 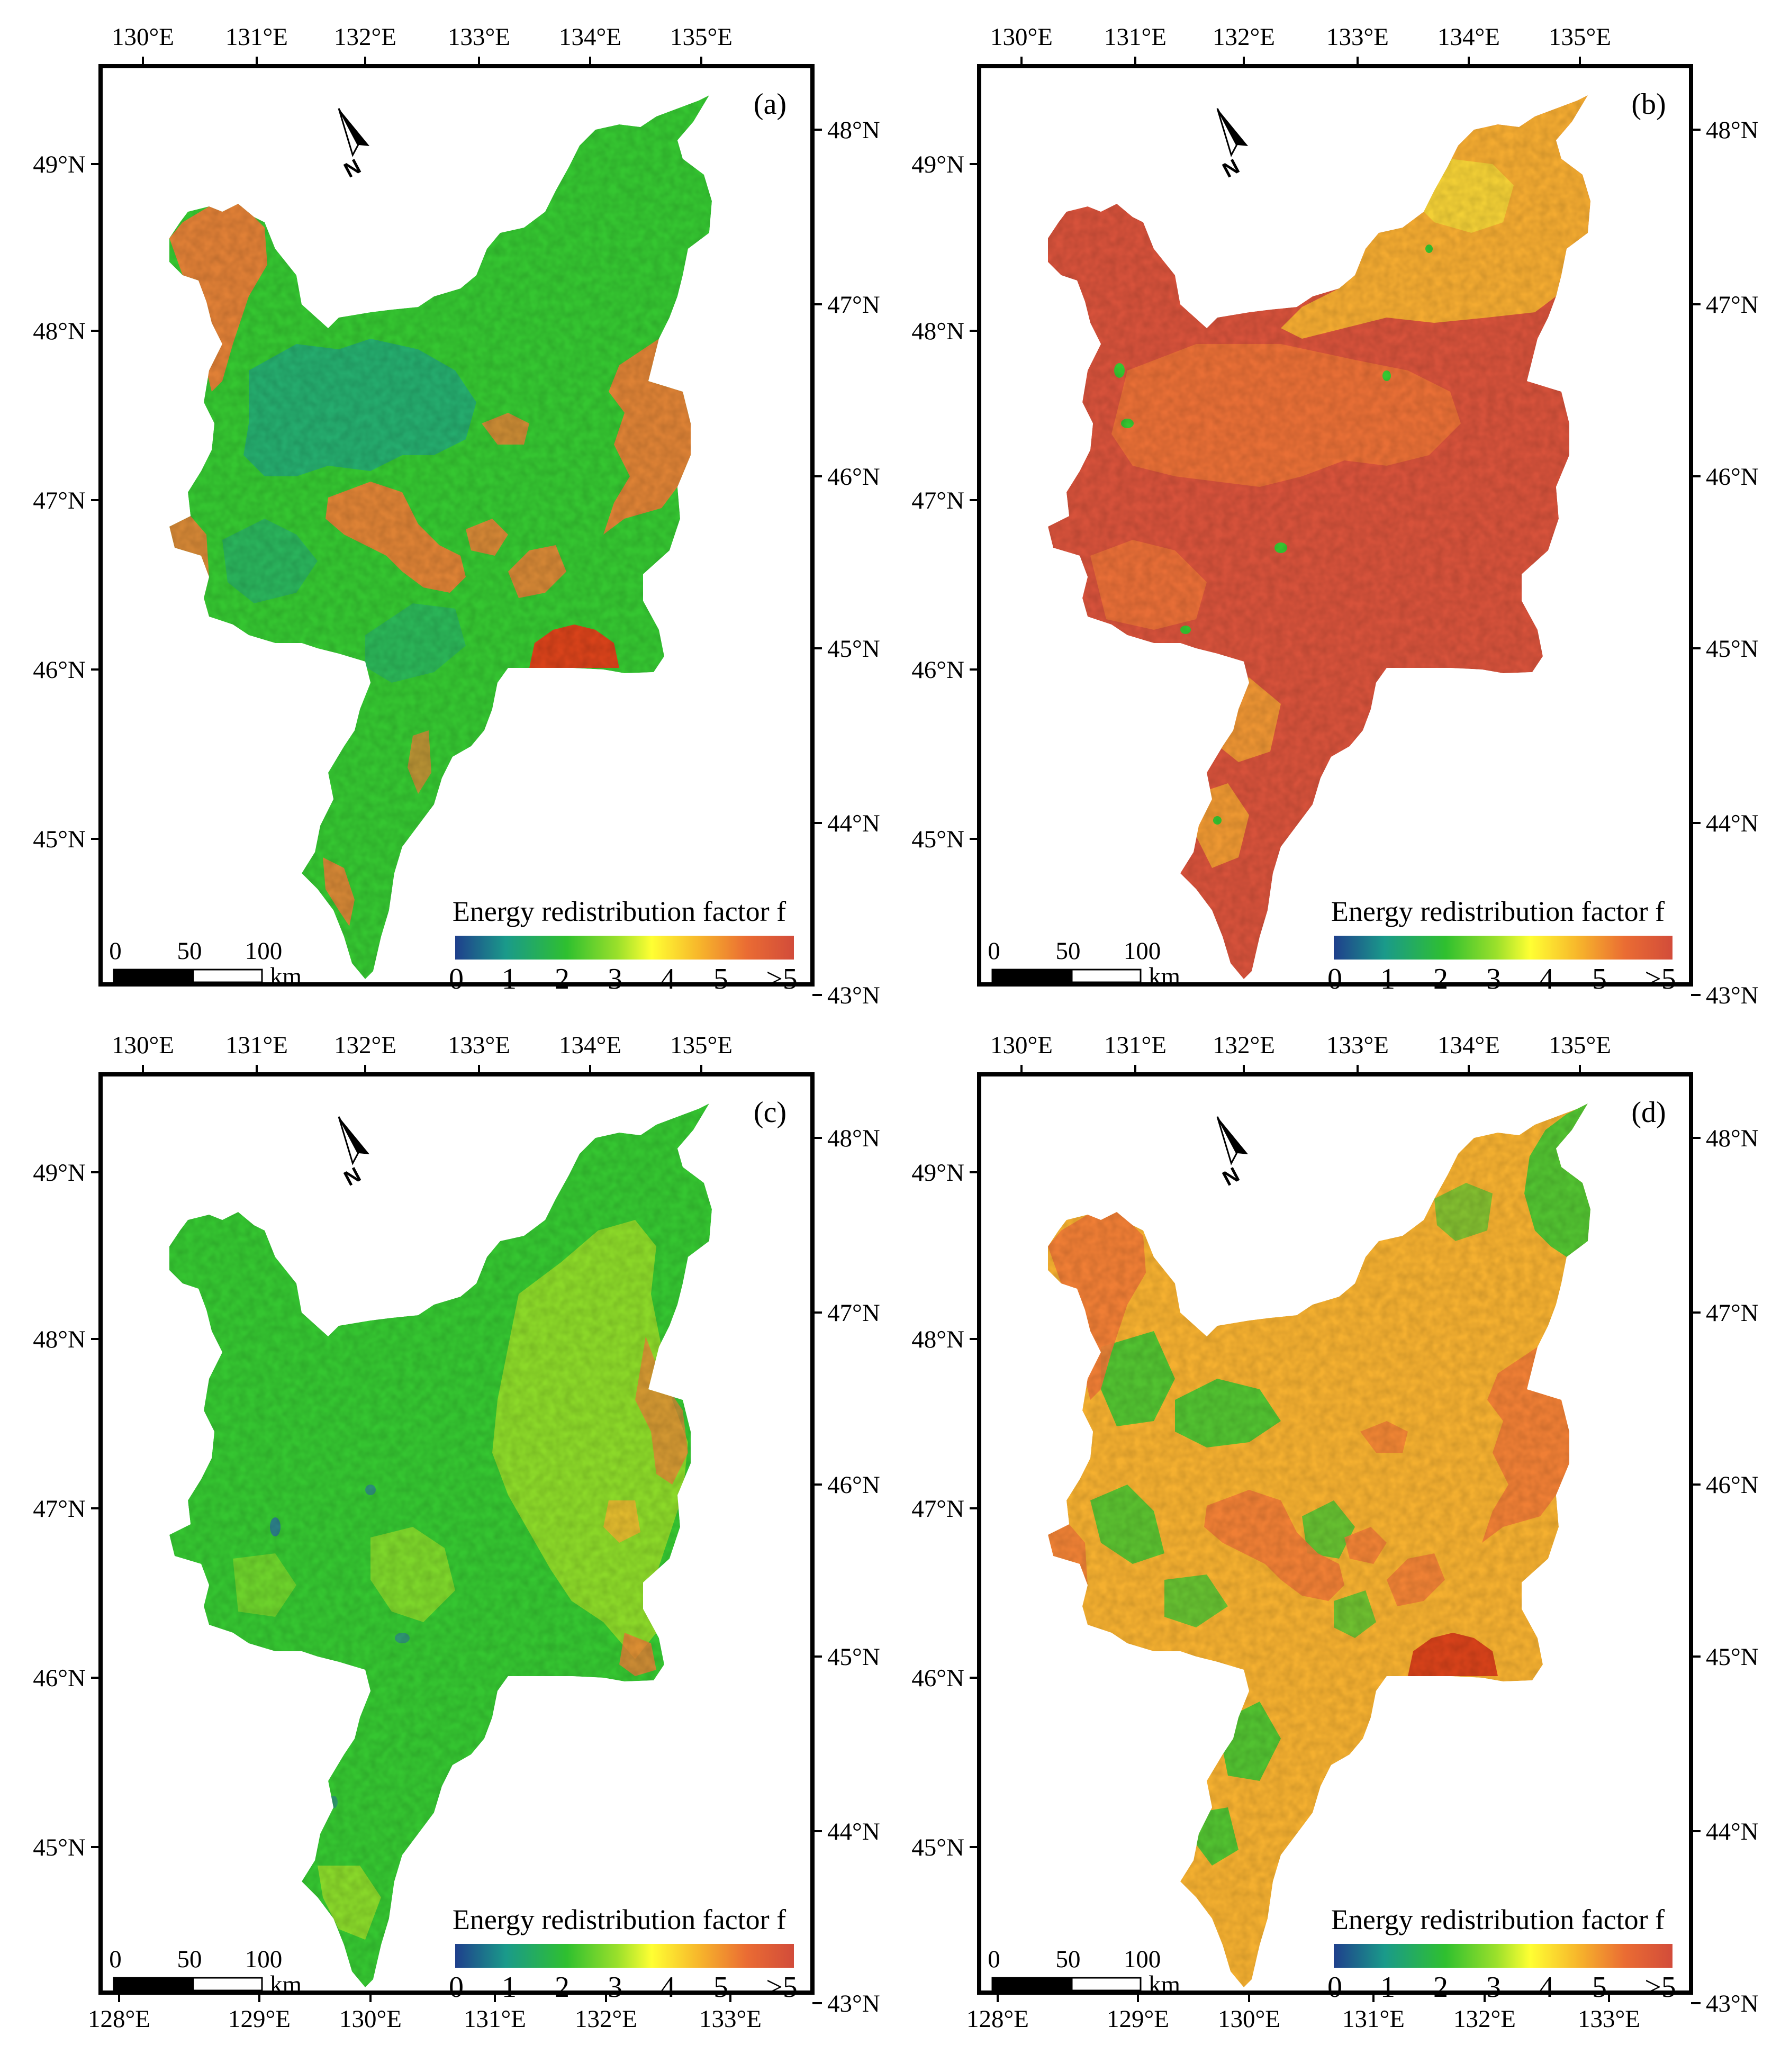 I want to click on bottom-lon-label: 129°E, so click(x=259, y=2019).